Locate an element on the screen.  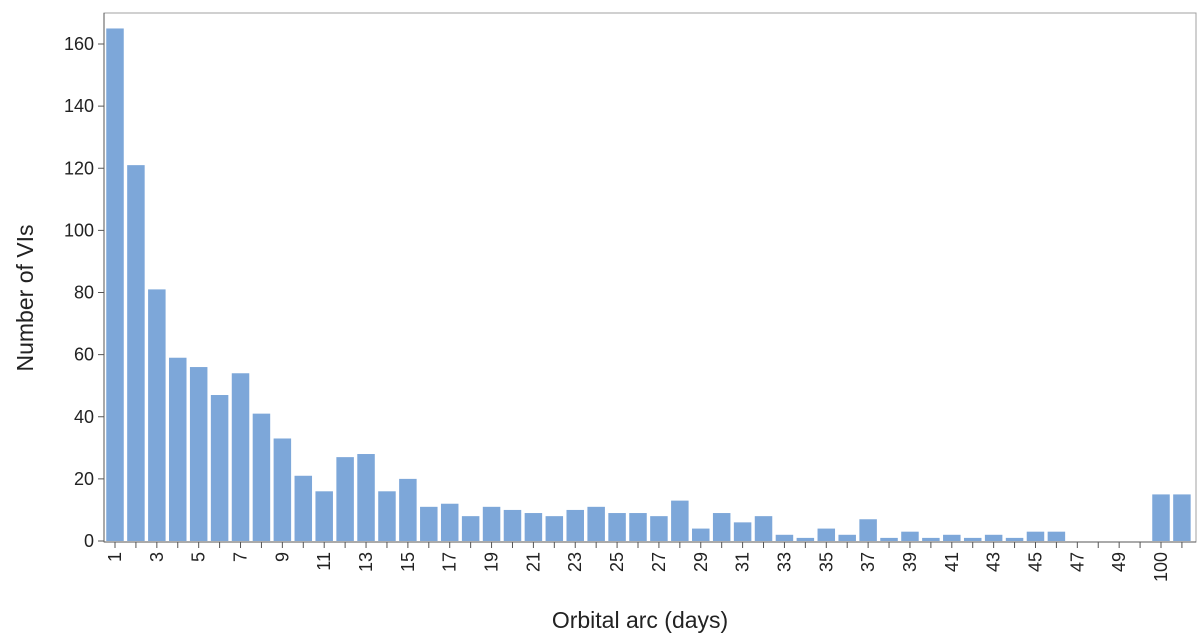
y-tick-label: 100 is located at coordinates (79, 230).